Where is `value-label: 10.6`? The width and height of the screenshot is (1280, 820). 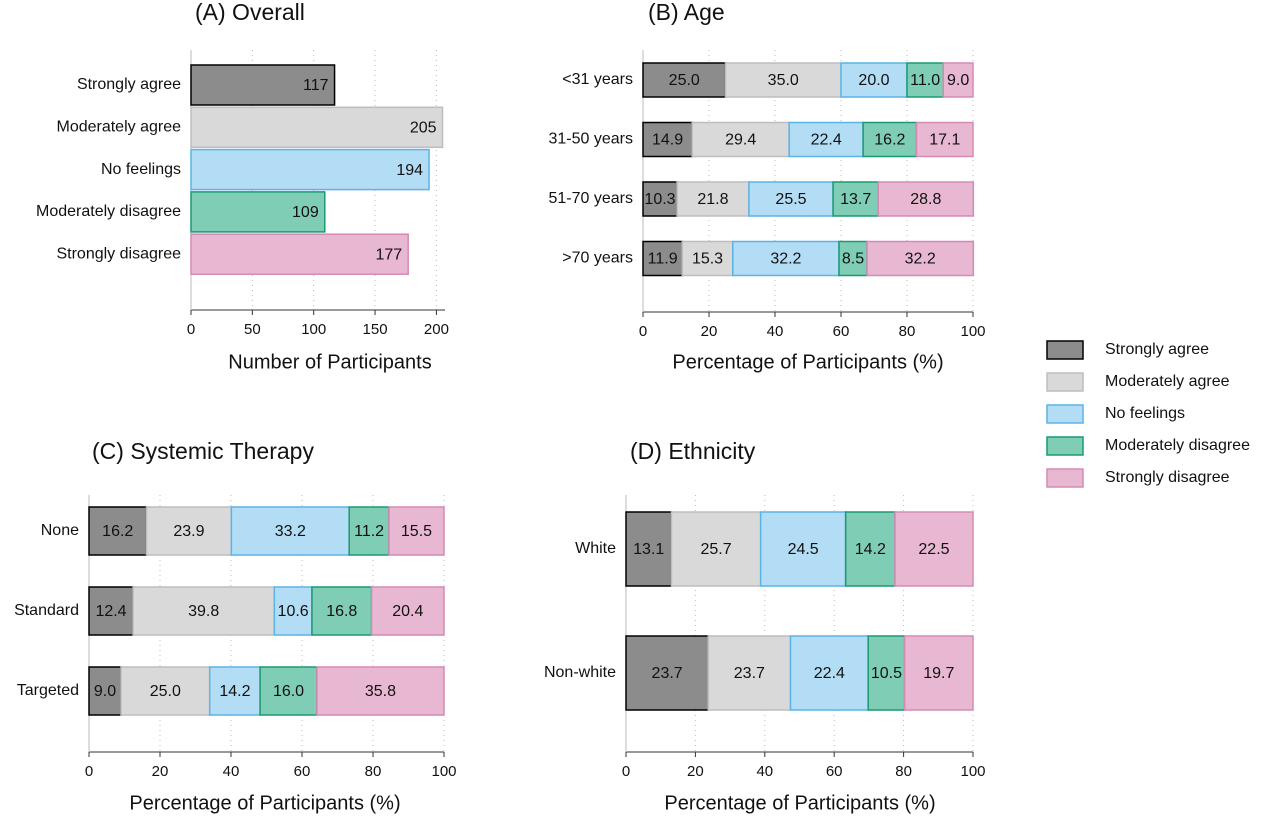
value-label: 10.6 is located at coordinates (293, 611).